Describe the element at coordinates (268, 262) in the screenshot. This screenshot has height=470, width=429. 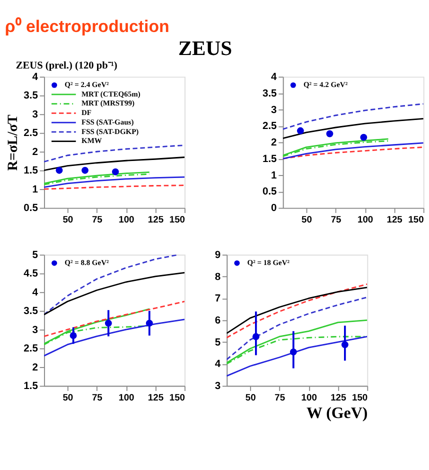
I see `legend-label: Q² = 18 GeV²` at that location.